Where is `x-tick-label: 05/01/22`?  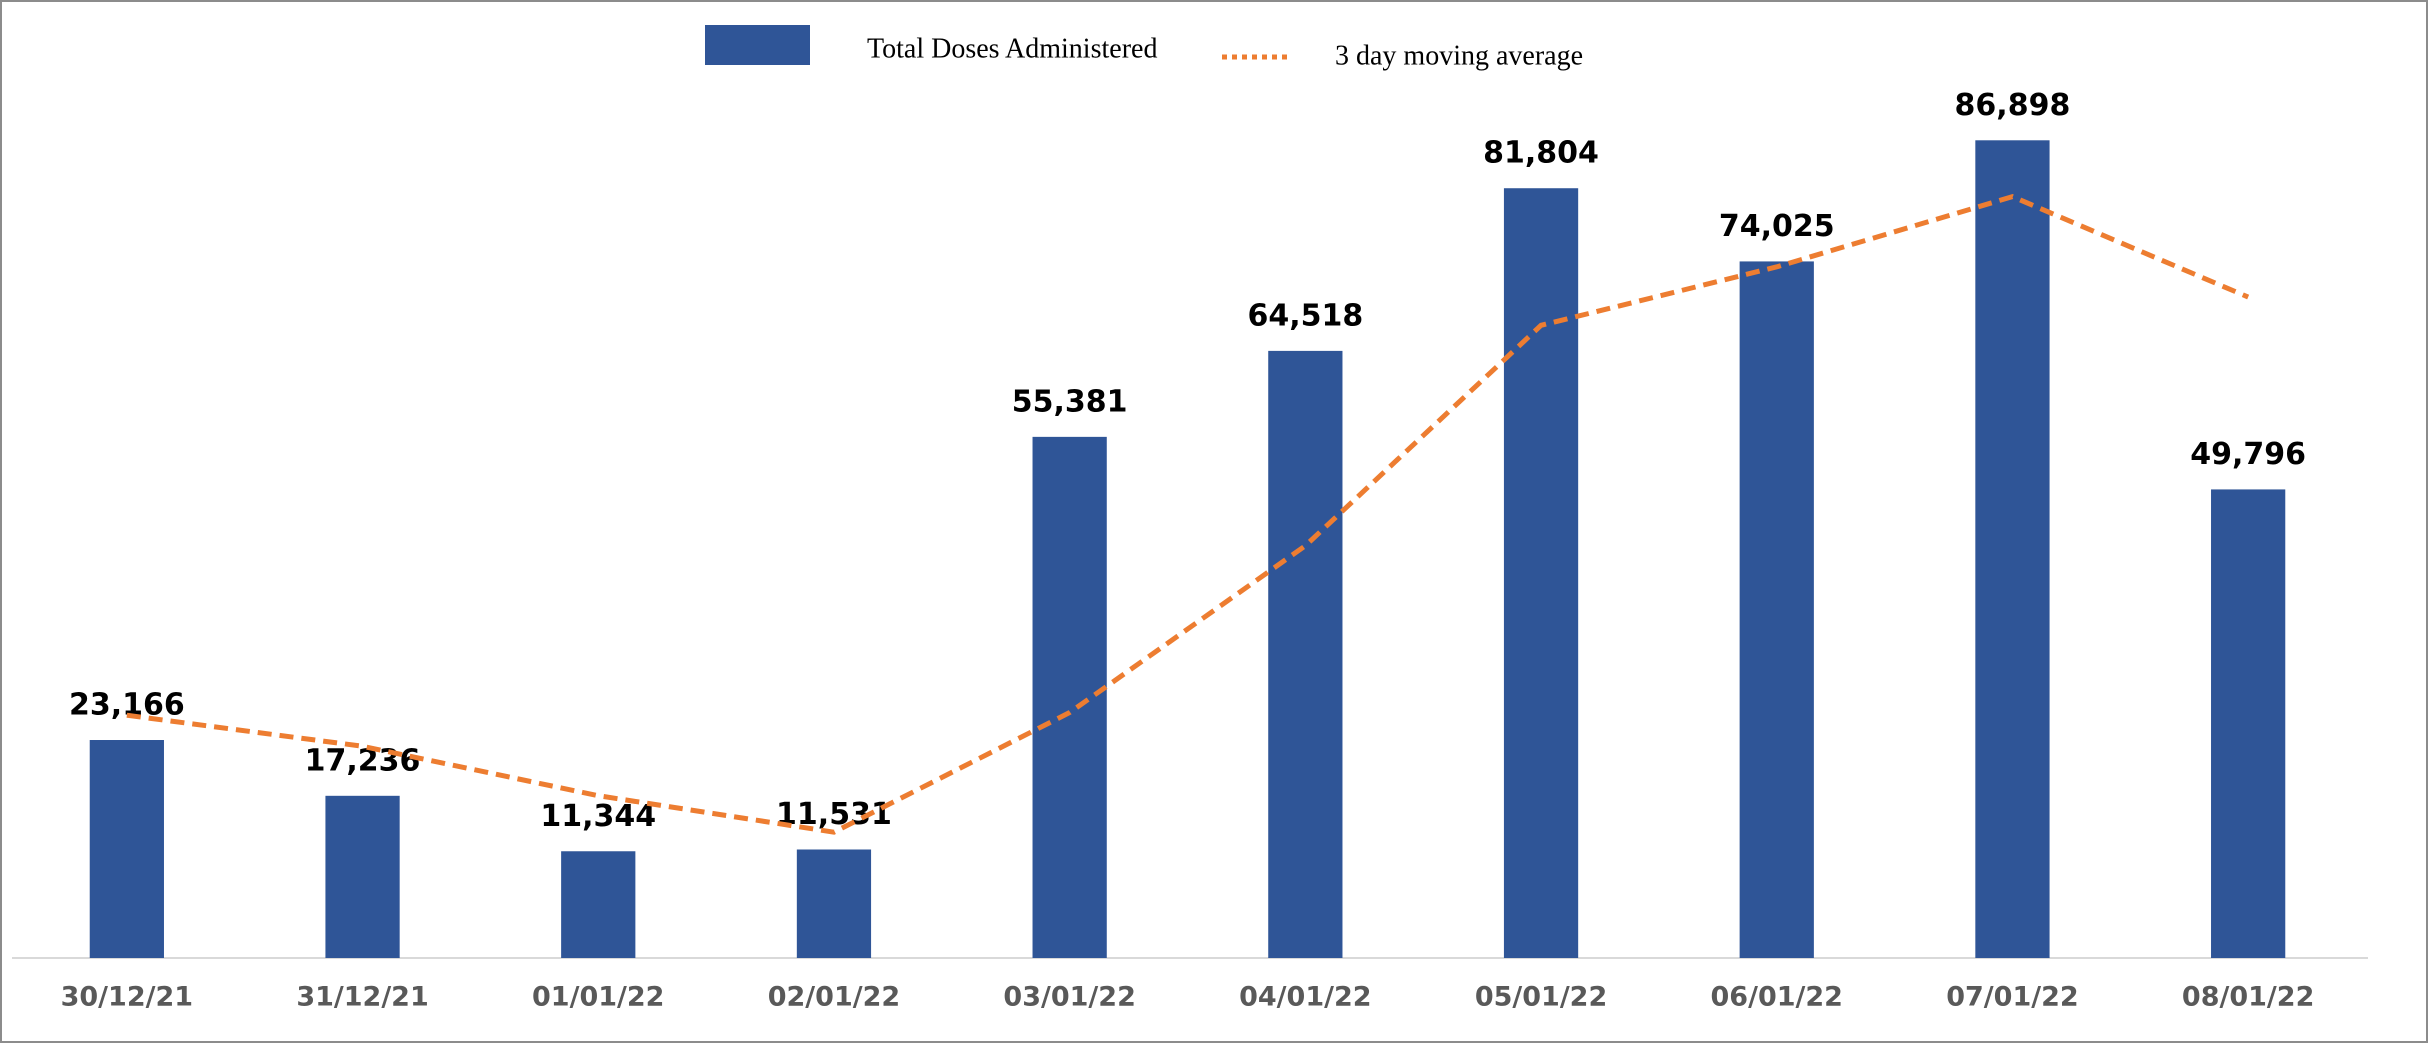 x-tick-label: 05/01/22 is located at coordinates (1541, 997).